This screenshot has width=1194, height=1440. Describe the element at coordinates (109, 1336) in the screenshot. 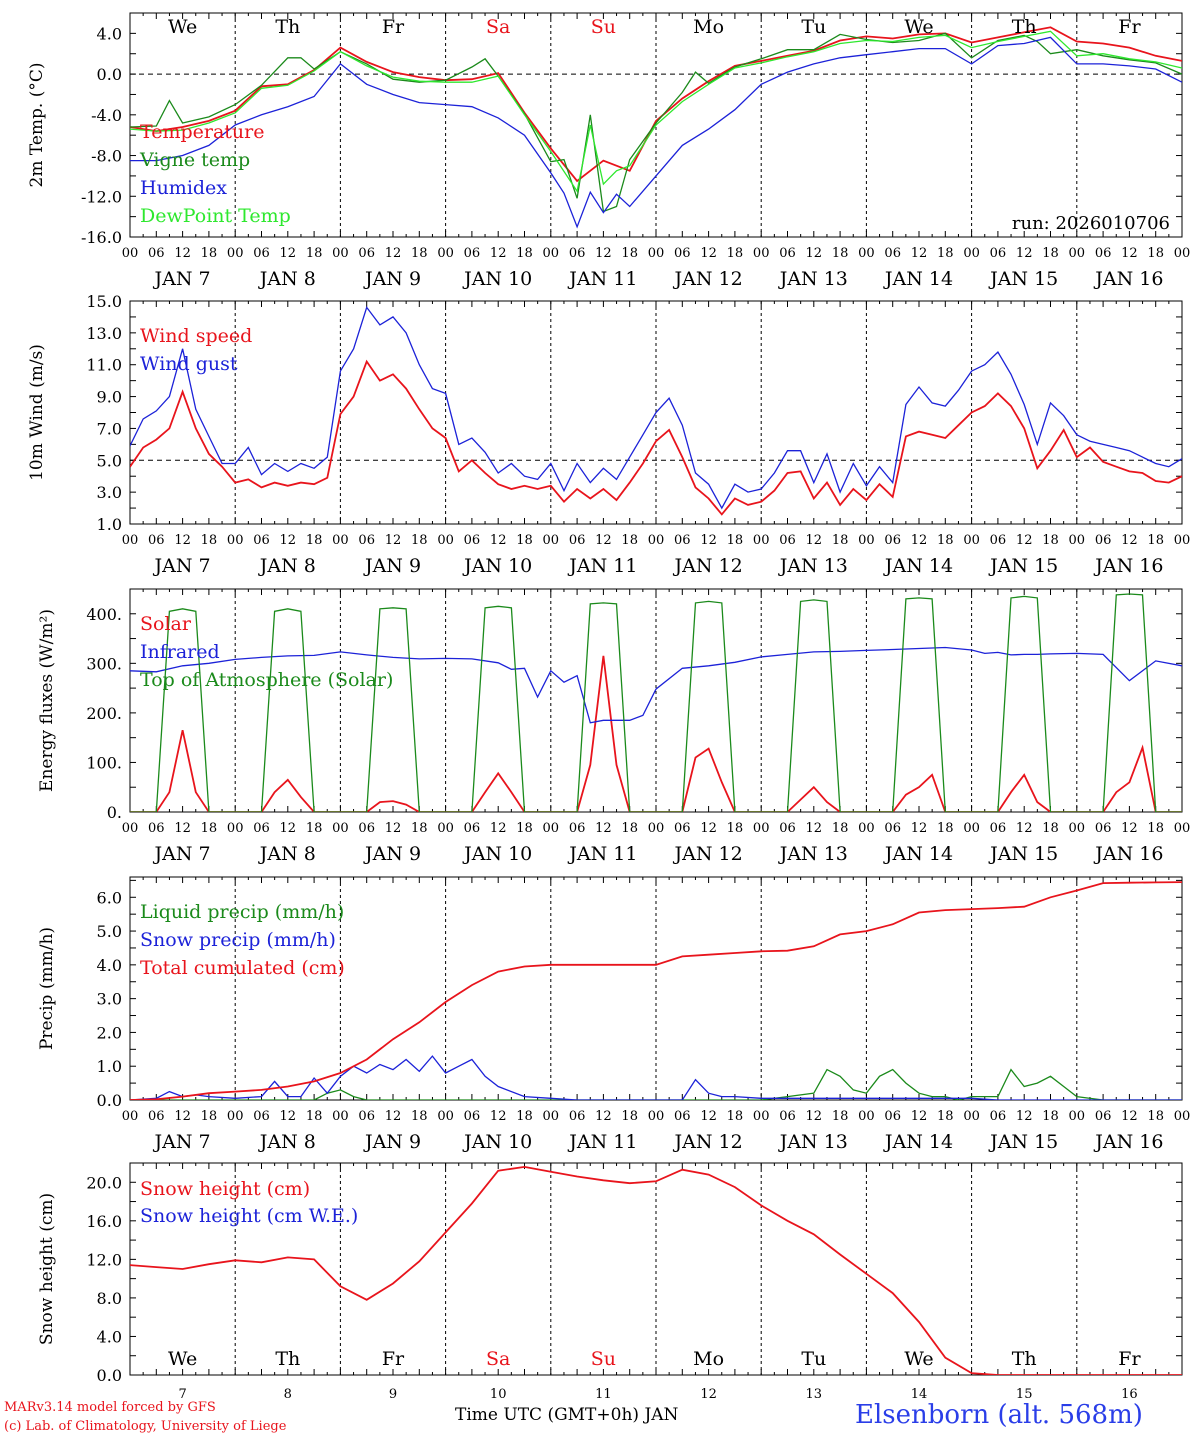

I see `y-tick-label: 4.0` at that location.